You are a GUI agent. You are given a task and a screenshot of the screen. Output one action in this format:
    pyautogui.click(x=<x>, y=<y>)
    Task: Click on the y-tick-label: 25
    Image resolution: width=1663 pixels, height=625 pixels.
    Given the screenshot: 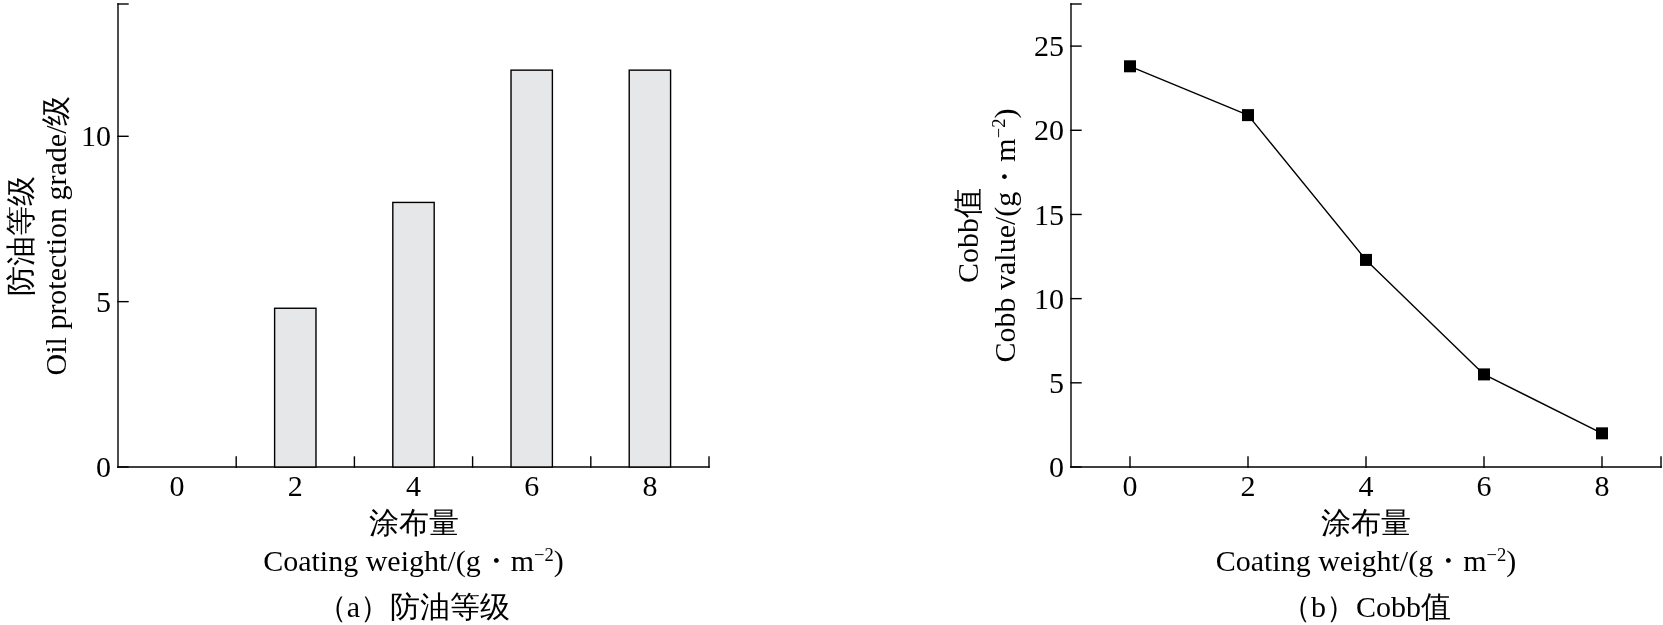 What is the action you would take?
    pyautogui.click(x=1049, y=46)
    